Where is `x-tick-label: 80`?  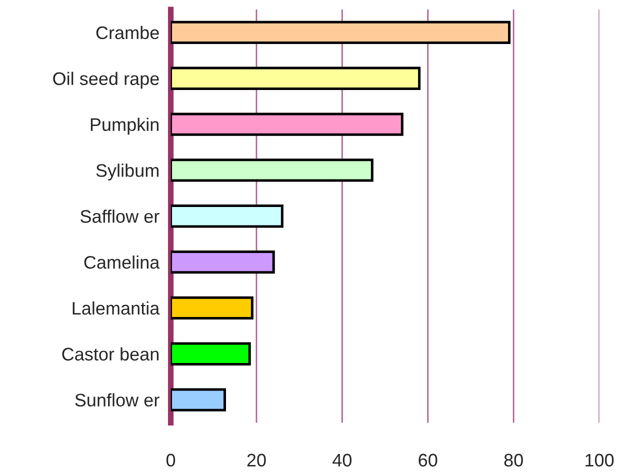
x-tick-label: 80 is located at coordinates (513, 460).